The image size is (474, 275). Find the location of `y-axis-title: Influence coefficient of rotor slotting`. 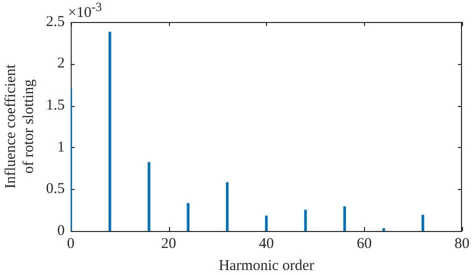

y-axis-title: Influence coefficient of rotor slotting is located at coordinates (19, 126).